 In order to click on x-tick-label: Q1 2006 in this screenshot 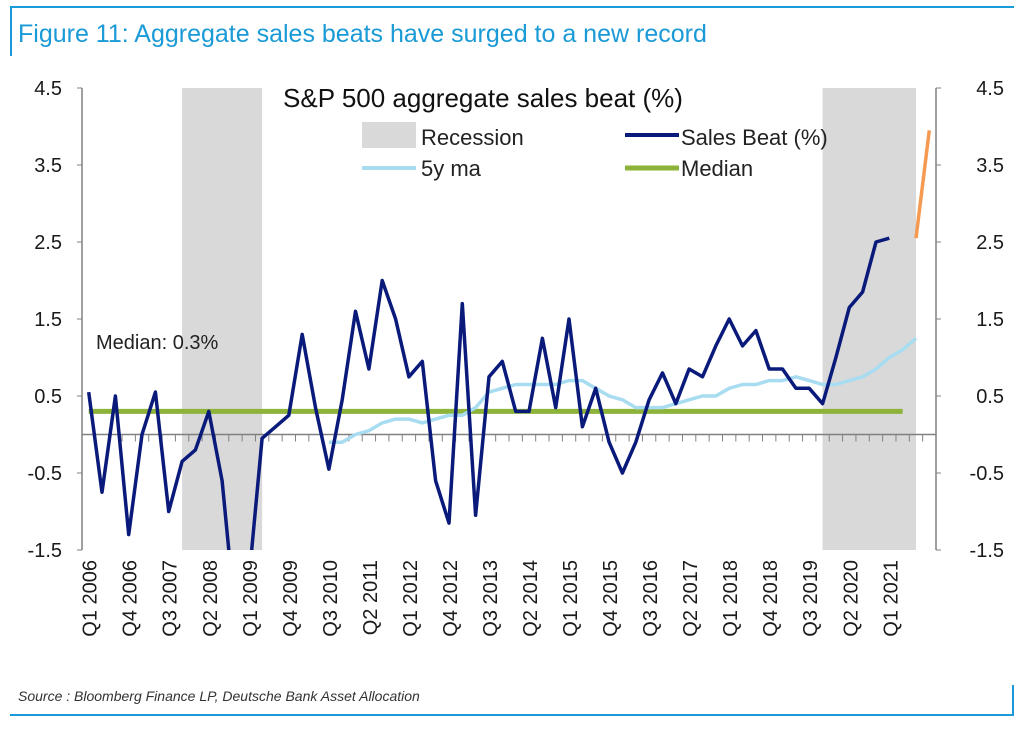, I will do `click(91, 598)`.